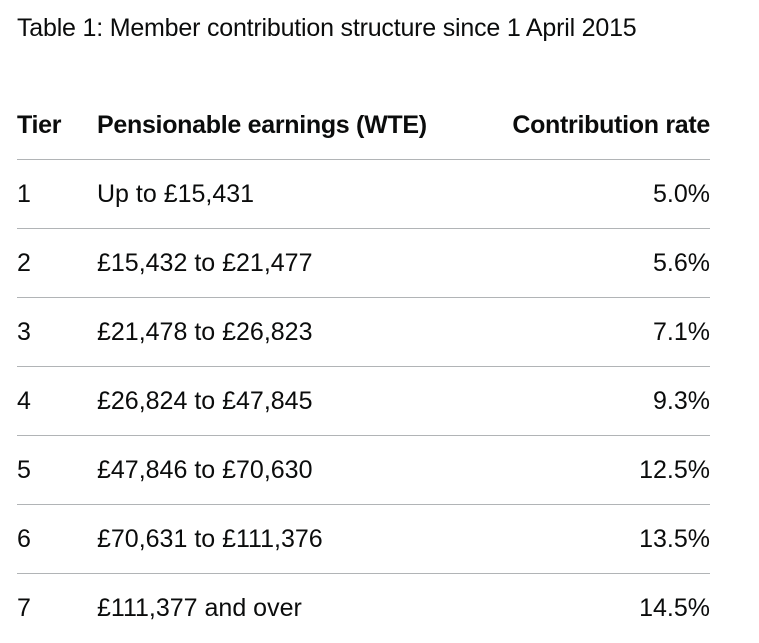 This screenshot has height=643, width=759. What do you see at coordinates (176, 194) in the screenshot?
I see `earnings-cell: Up to £15,431` at bounding box center [176, 194].